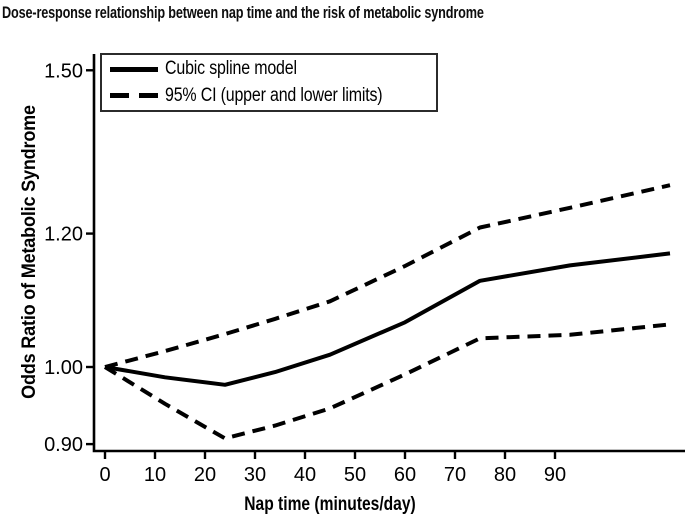  Describe the element at coordinates (455, 475) in the screenshot. I see `x-tick-label: 70` at that location.